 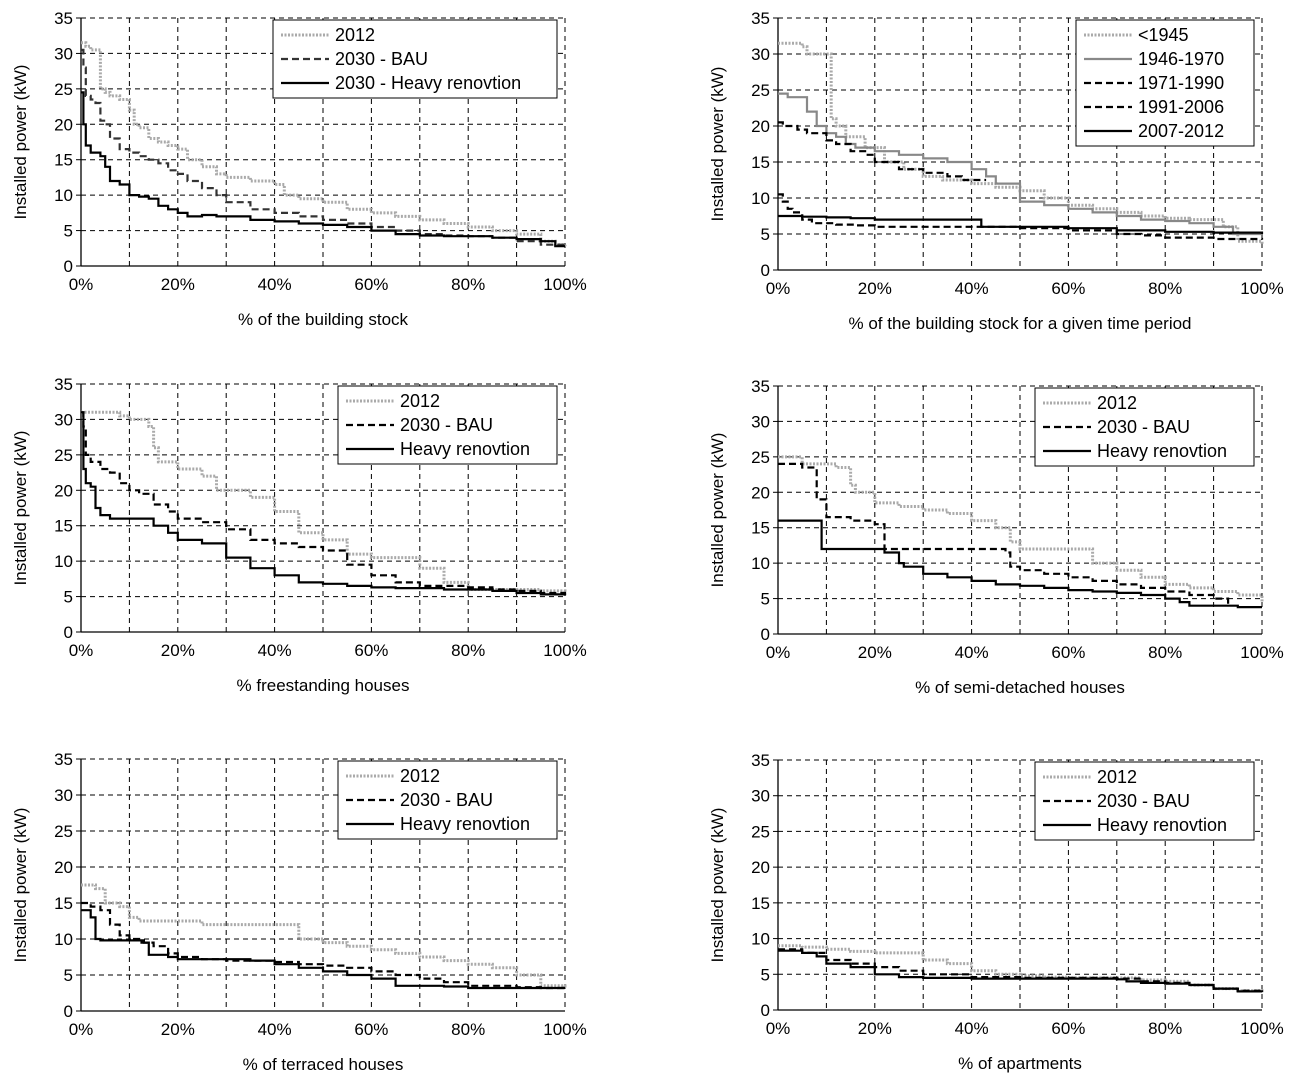 What do you see at coordinates (1181, 83) in the screenshot?
I see `legend-label: 1971-1990` at bounding box center [1181, 83].